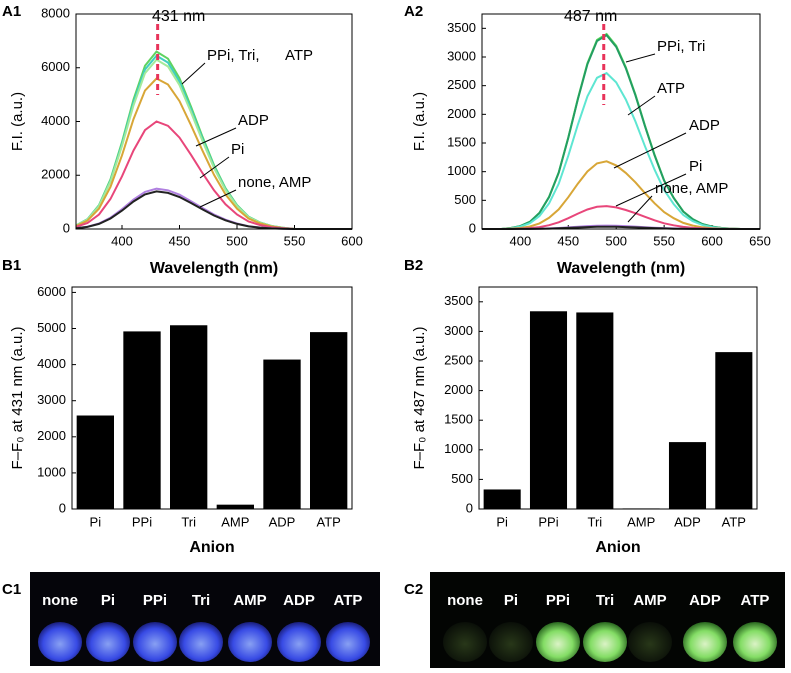  What do you see at coordinates (419, 121) in the screenshot?
I see `y-axis-label: F.I. (a.u.)` at bounding box center [419, 121].